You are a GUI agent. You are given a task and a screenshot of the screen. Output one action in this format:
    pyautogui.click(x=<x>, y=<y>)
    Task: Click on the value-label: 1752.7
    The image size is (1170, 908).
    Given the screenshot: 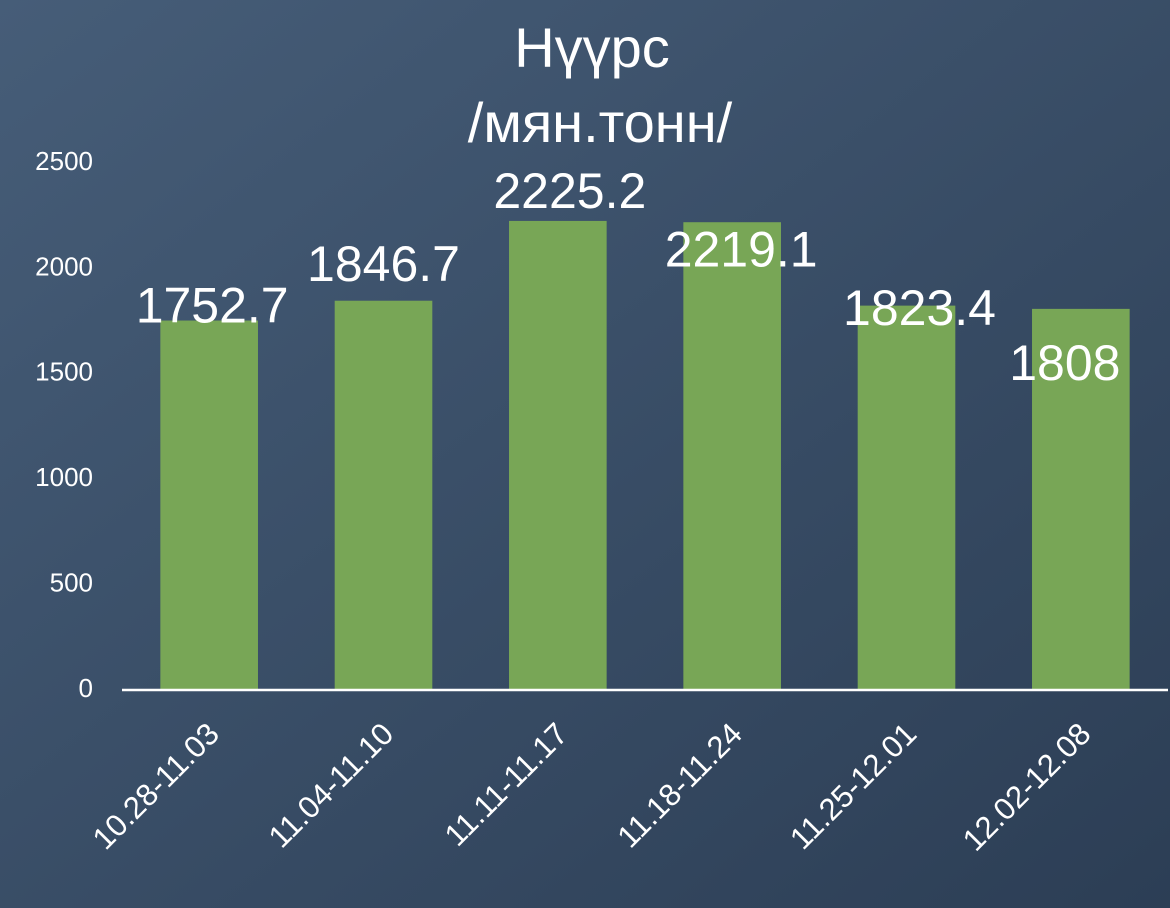 What is the action you would take?
    pyautogui.click(x=212, y=306)
    